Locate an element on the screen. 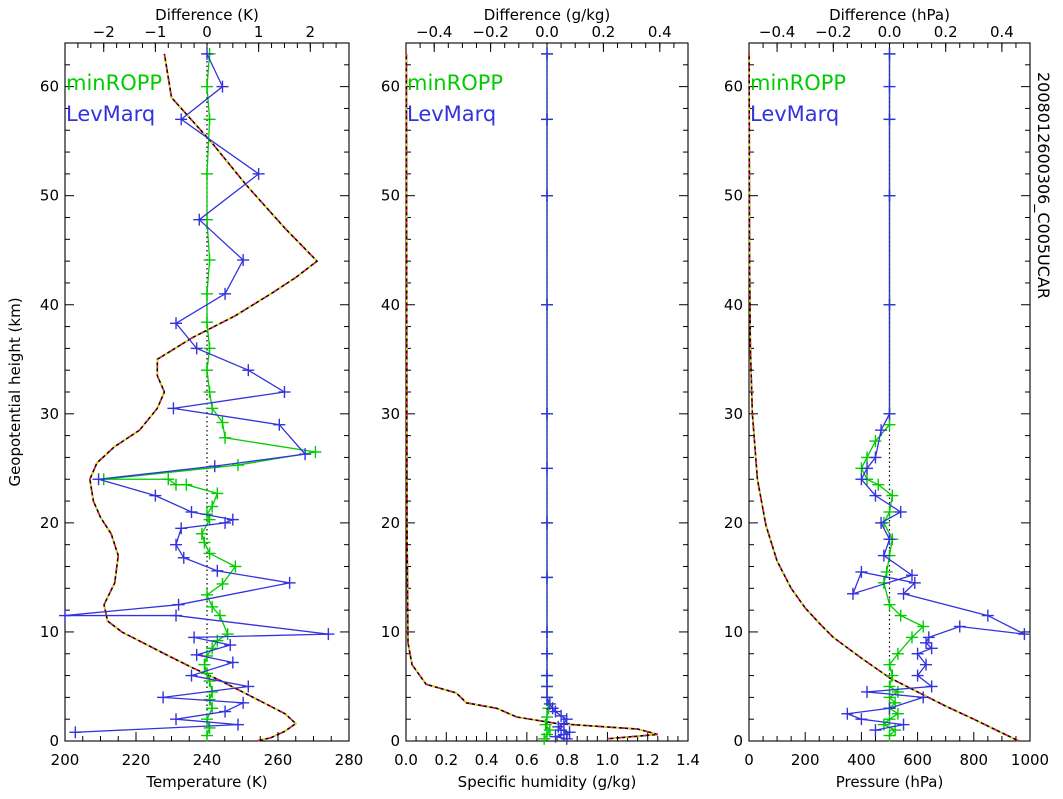  x-tick-label: 400 is located at coordinates (861, 760).